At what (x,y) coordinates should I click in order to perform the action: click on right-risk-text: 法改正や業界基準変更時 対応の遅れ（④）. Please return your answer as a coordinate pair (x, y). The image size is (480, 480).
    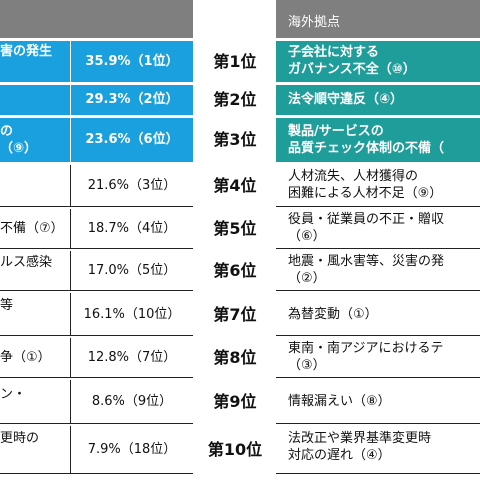
    Looking at the image, I should click on (378, 450).